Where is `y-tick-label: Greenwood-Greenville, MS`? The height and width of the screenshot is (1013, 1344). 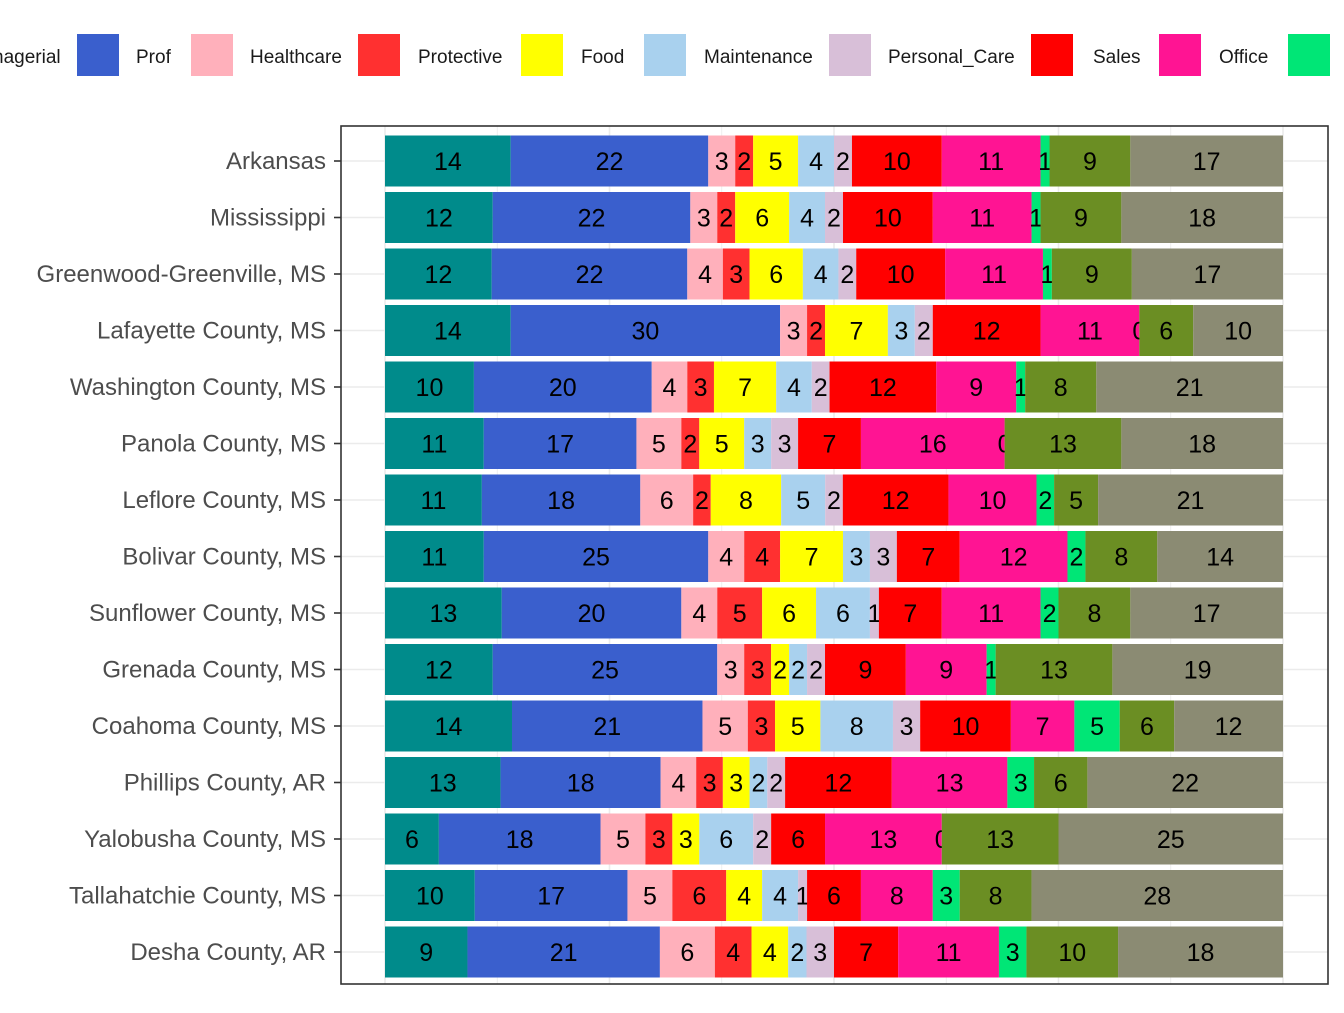
y-tick-label: Greenwood-Greenville, MS is located at coordinates (181, 274).